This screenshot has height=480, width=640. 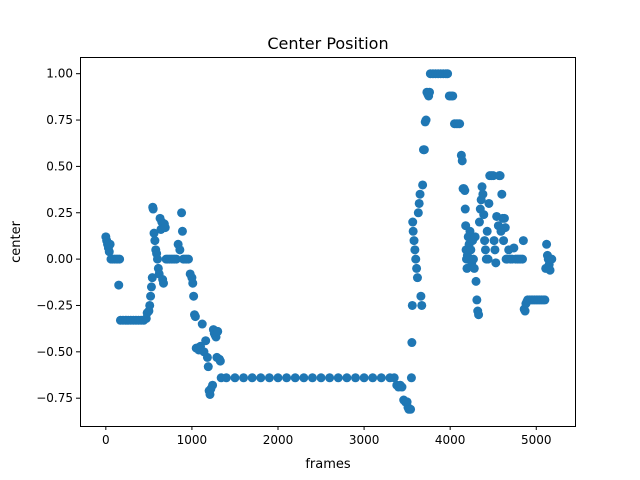 I want to click on chart-title: Center Position, so click(x=327, y=43).